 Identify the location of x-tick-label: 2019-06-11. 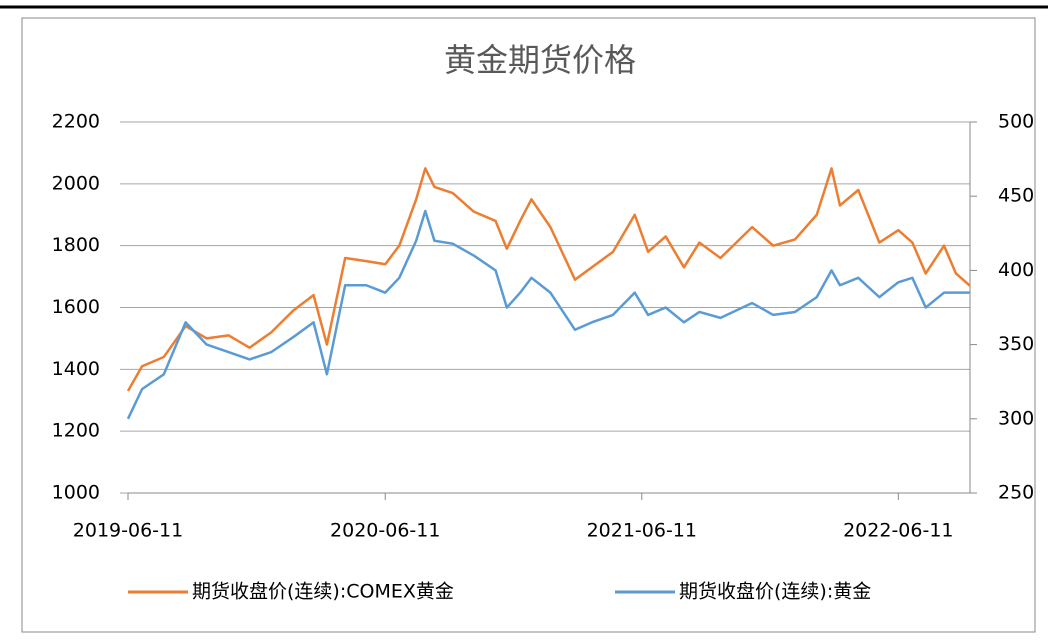
(128, 531).